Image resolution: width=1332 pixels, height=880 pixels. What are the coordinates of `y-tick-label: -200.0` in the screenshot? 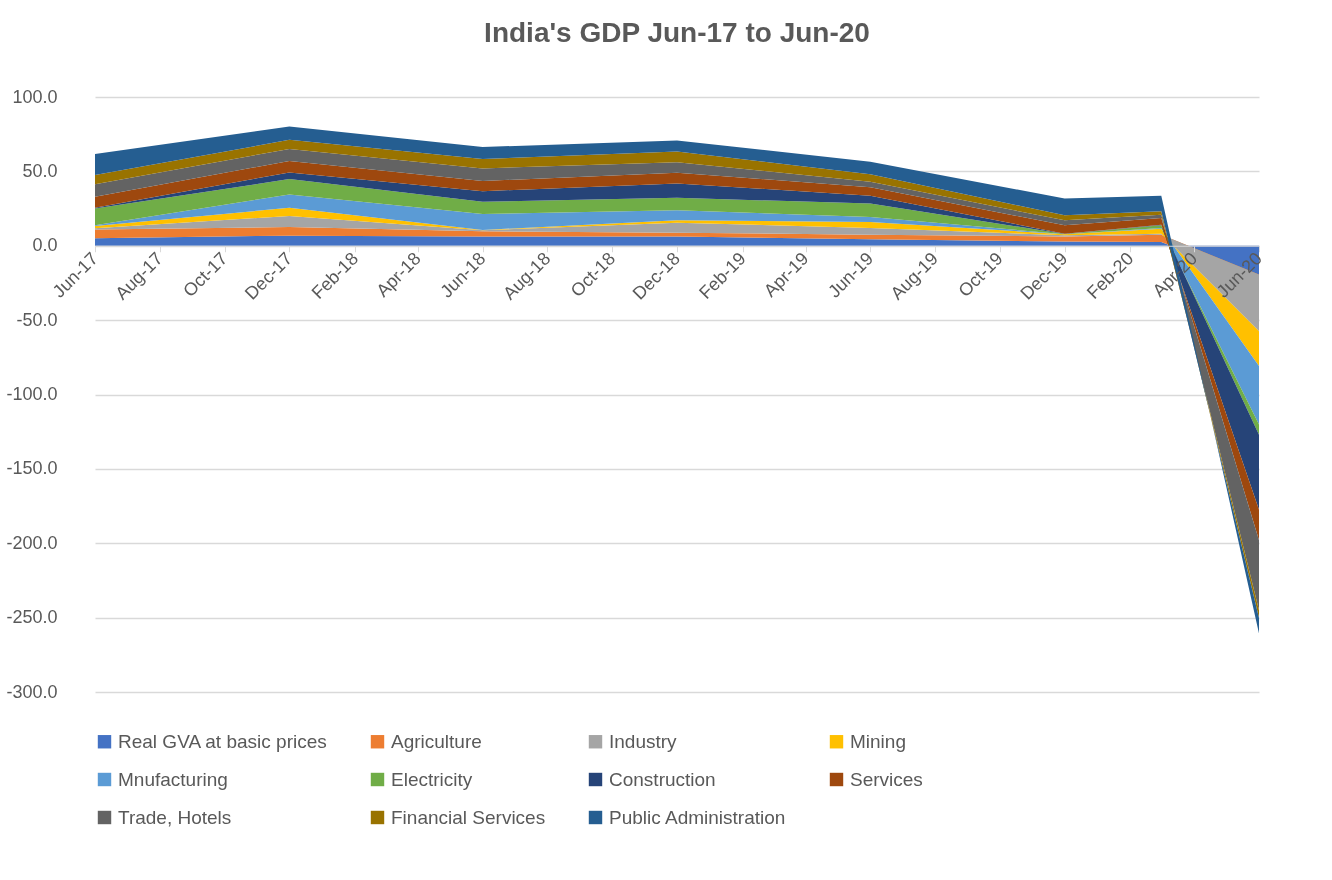 It's located at (32, 542).